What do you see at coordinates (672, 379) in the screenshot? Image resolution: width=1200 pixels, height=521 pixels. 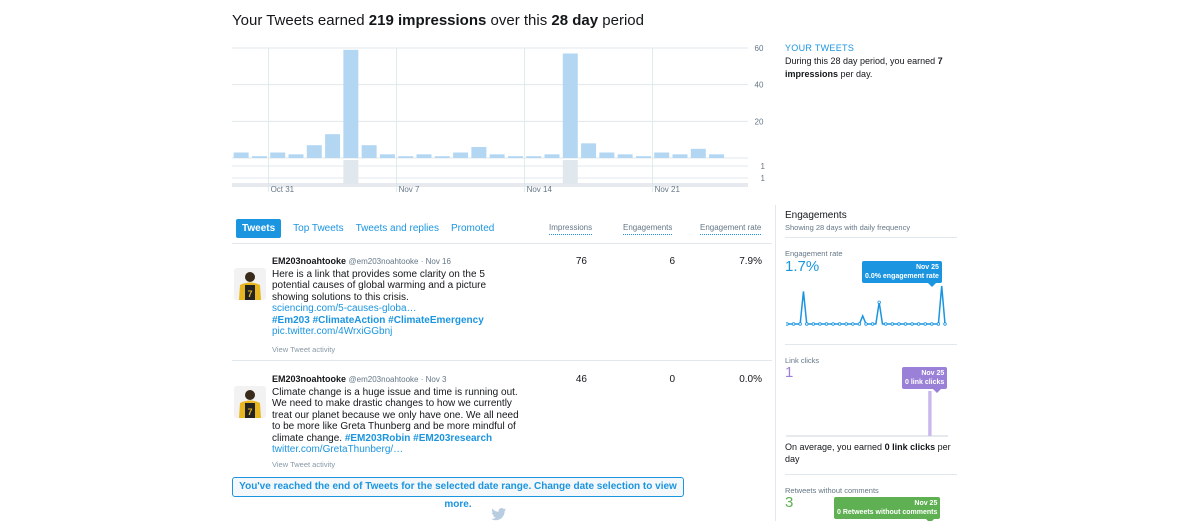 I see `tweet-engagements: 0` at bounding box center [672, 379].